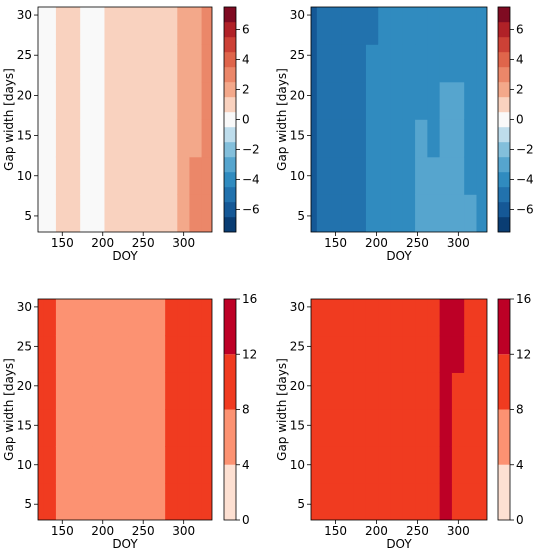 This screenshot has width=533, height=550. I want to click on colorbar-tick-label: 16, so click(523, 299).